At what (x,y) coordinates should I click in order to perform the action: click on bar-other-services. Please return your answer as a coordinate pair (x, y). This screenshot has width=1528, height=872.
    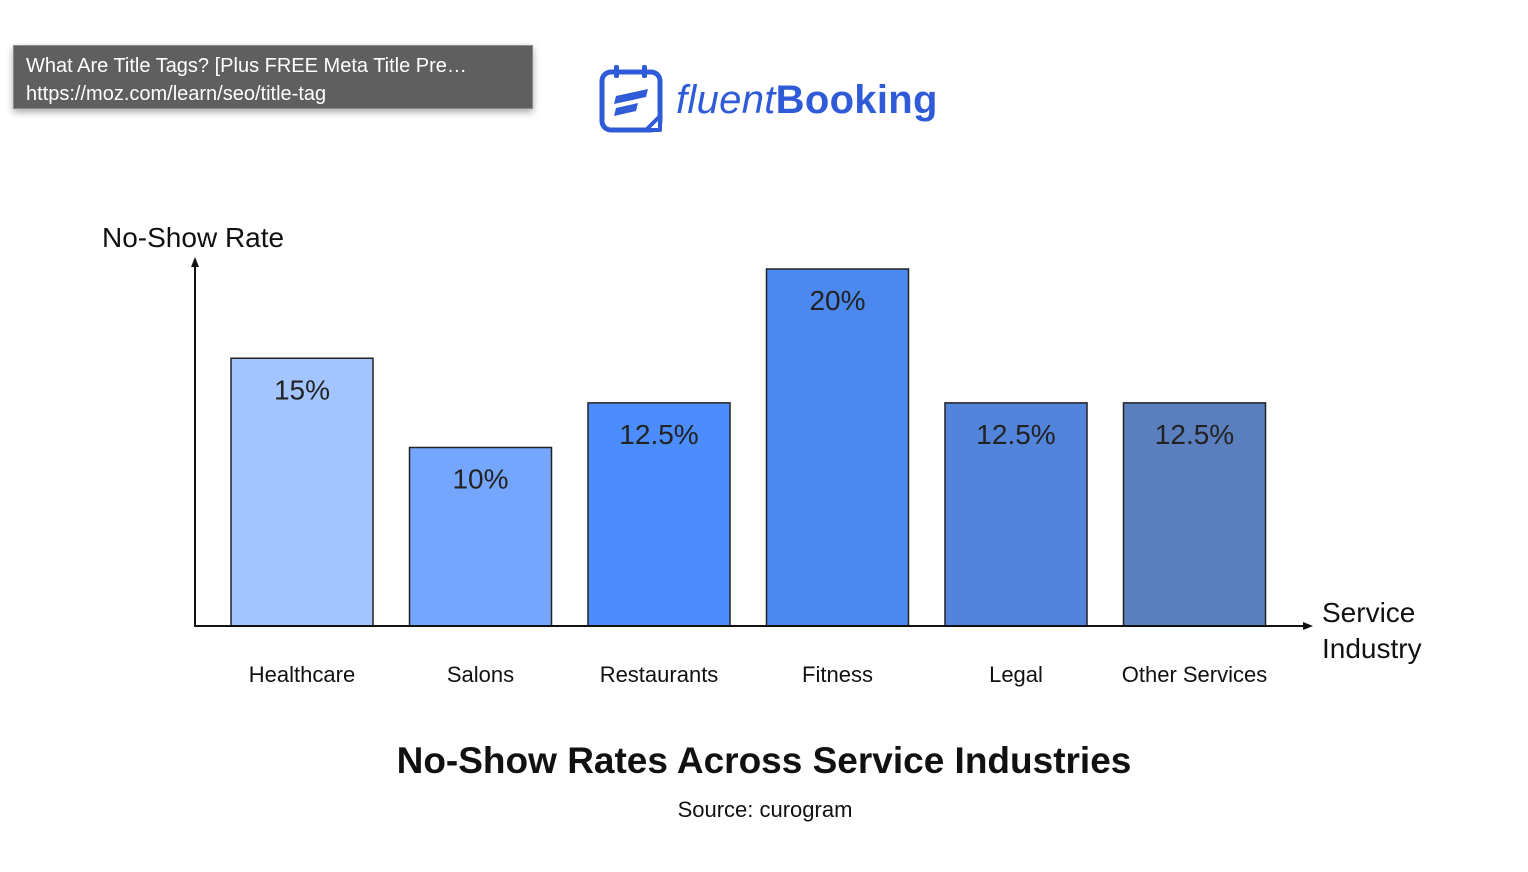
    Looking at the image, I should click on (1194, 514).